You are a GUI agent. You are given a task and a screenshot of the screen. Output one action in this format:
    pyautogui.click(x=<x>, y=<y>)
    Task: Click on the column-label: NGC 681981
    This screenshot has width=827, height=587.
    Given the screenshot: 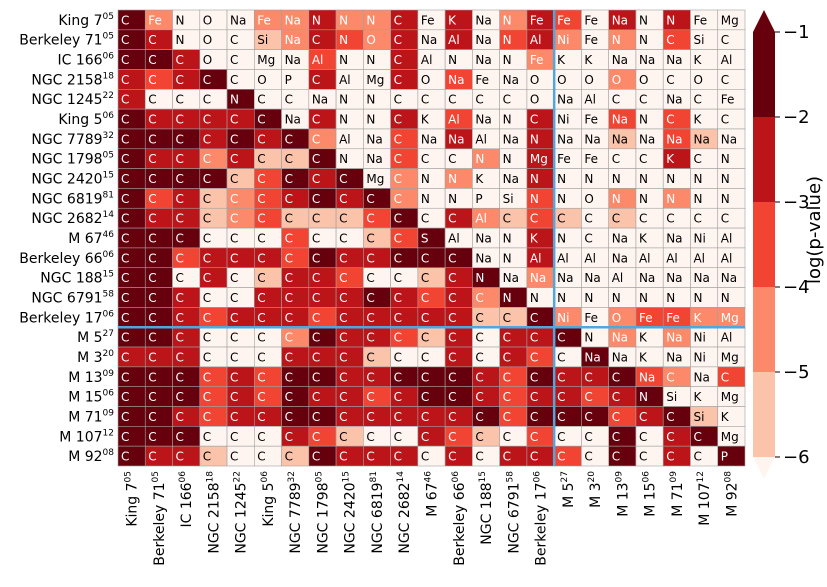 What is the action you would take?
    pyautogui.click(x=377, y=512)
    